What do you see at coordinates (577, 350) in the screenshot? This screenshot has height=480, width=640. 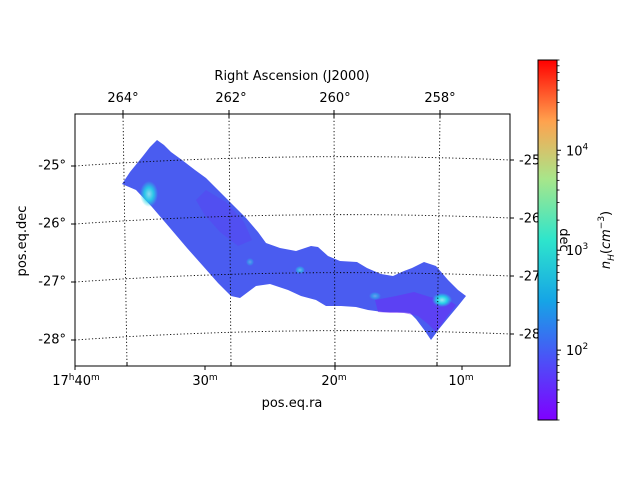 I see `colorbar-tick-label: 10²` at bounding box center [577, 350].